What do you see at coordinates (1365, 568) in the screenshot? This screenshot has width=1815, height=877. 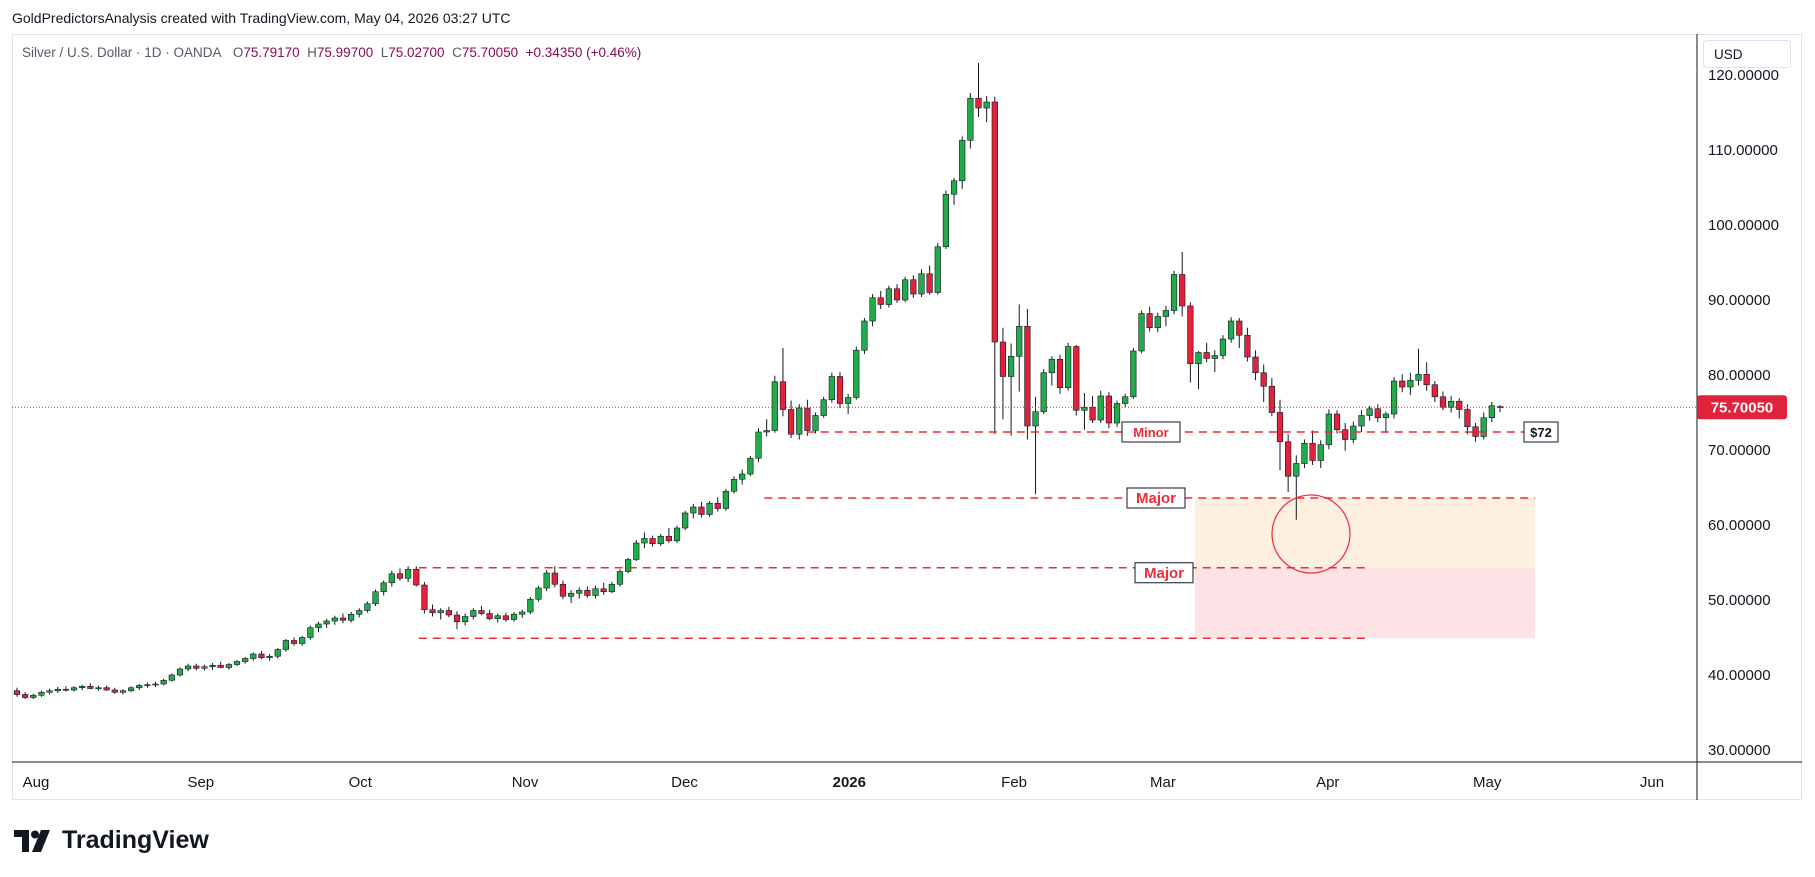 I see `zones-layer` at bounding box center [1365, 568].